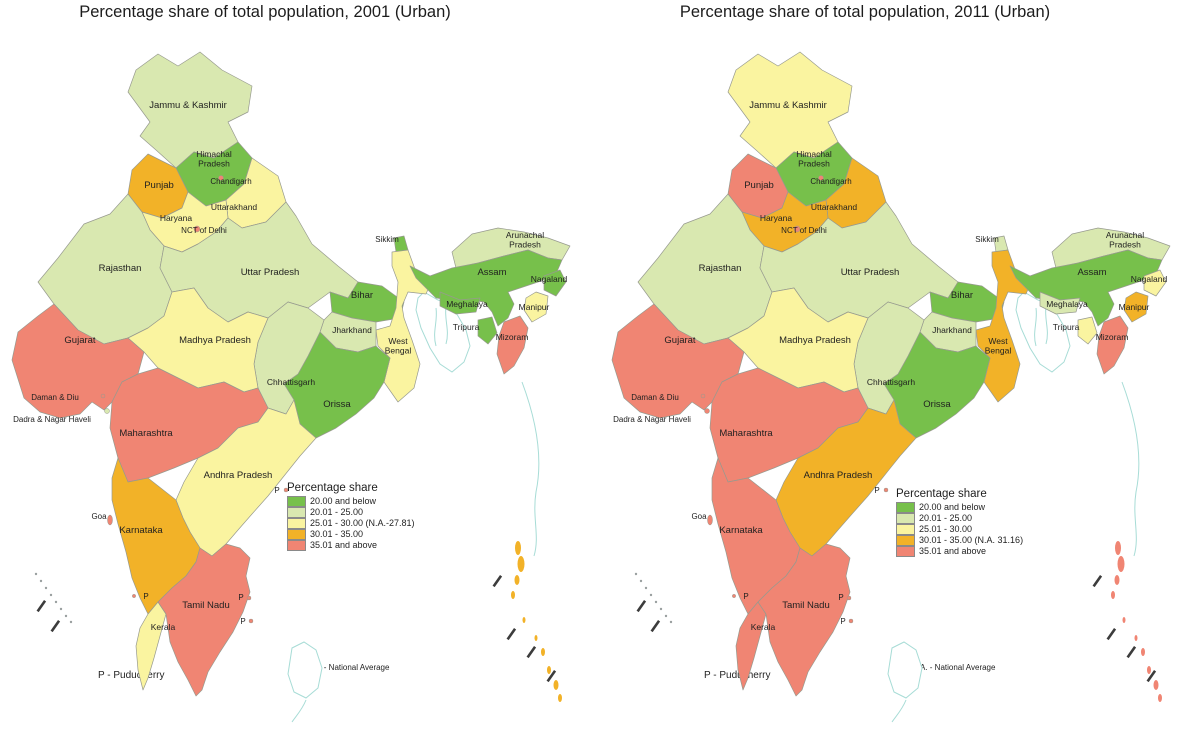 This screenshot has height=731, width=1200. I want to click on state-label-chhattisgarh: Chhattisgarh, so click(291, 382).